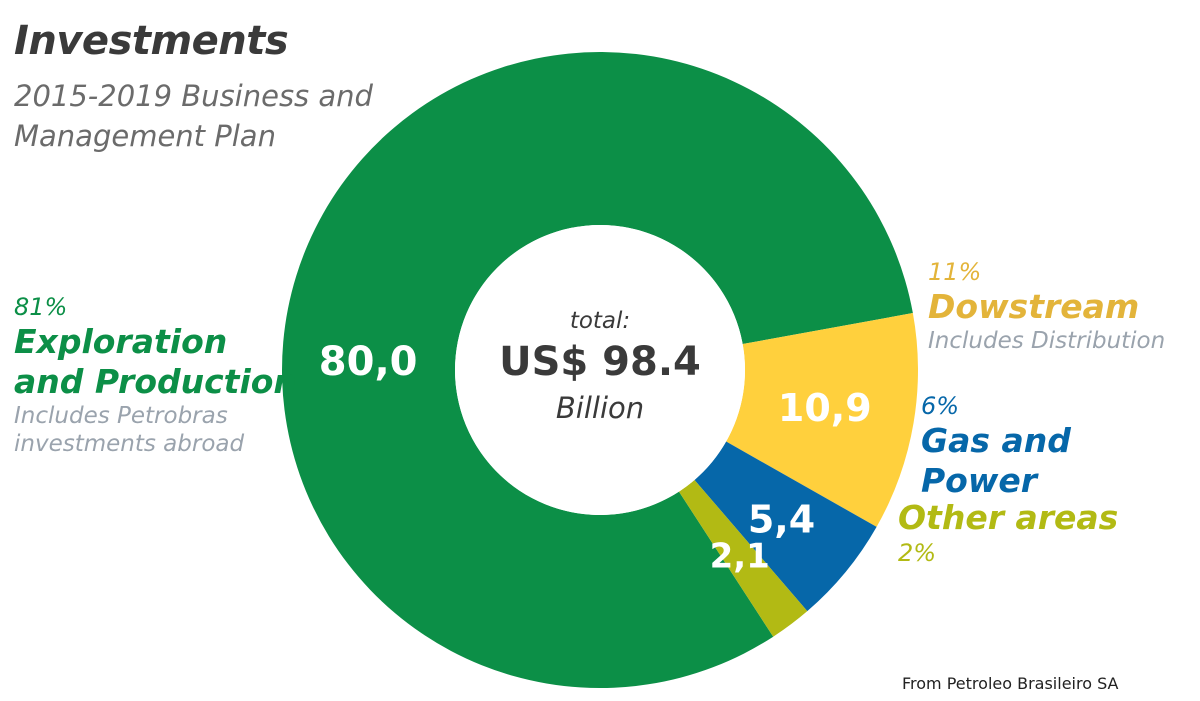 This screenshot has width=1200, height=701. What do you see at coordinates (129, 430) in the screenshot?
I see `exploration-note: Includes Petrobras investments abroad` at bounding box center [129, 430].